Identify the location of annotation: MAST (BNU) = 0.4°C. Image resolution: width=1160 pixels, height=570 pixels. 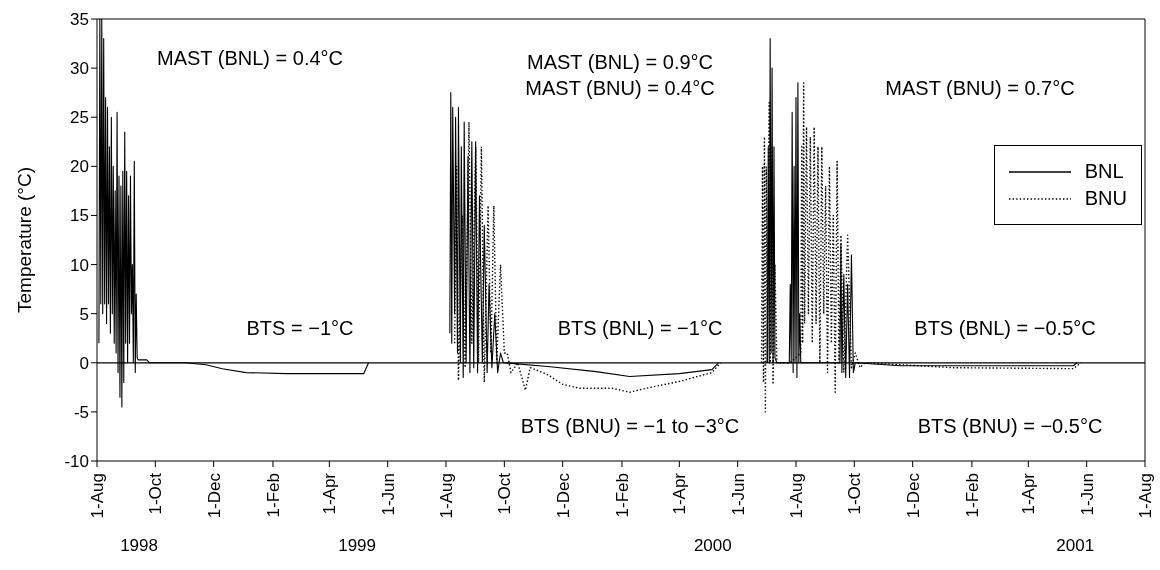
(620, 88).